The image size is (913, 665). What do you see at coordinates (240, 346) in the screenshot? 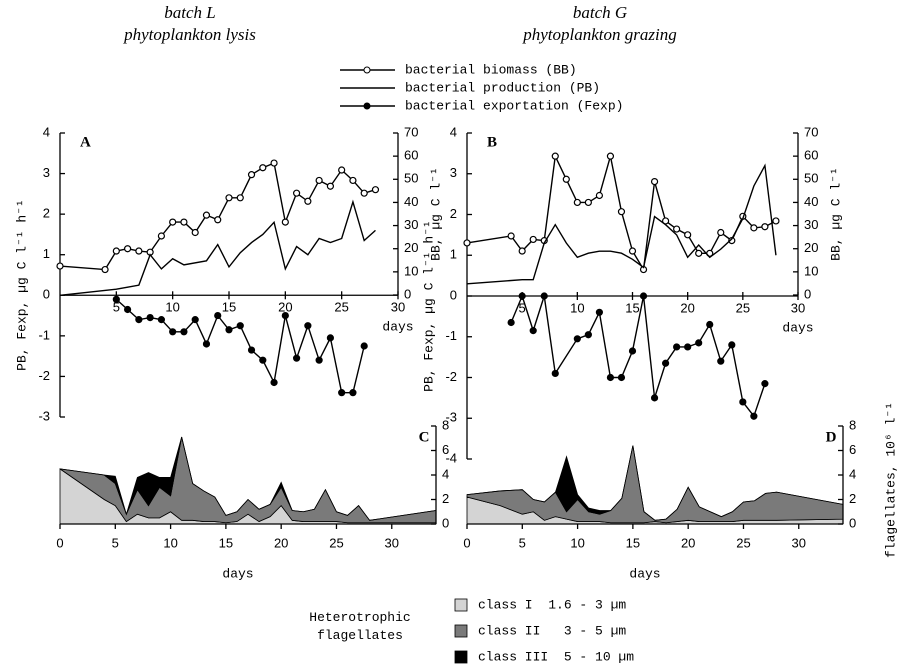
I see `series-line` at bounding box center [240, 346].